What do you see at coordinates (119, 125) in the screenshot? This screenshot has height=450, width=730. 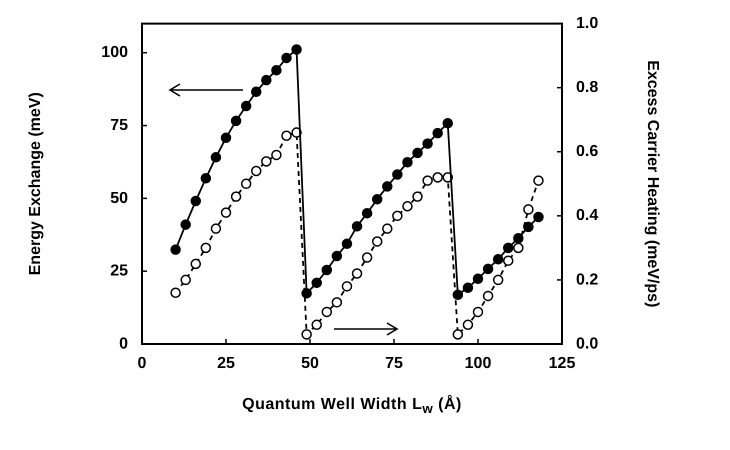 I see `y-tick-label: 75` at bounding box center [119, 125].